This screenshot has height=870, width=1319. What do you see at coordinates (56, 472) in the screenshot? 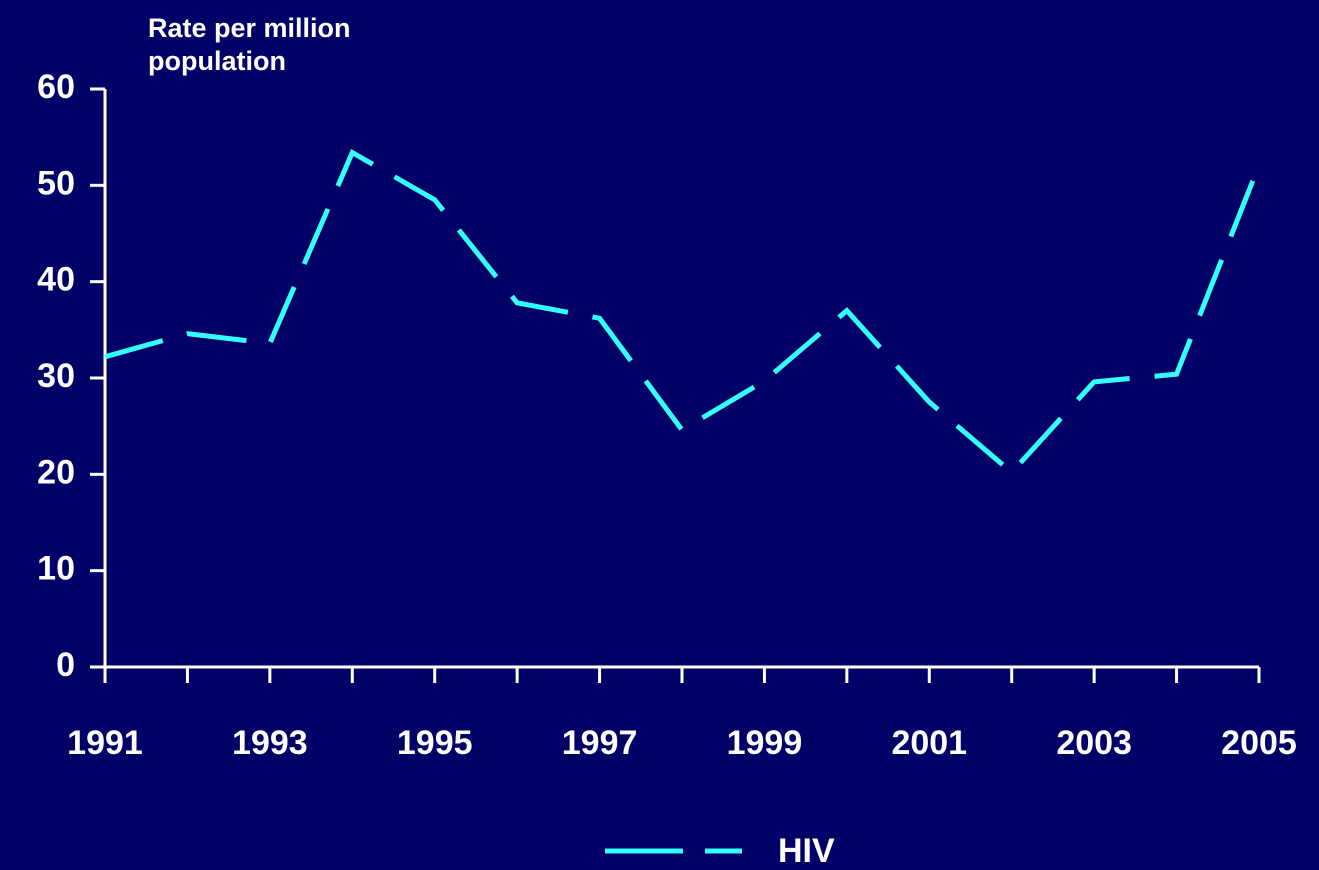
I see `y-tick-label: 20` at bounding box center [56, 472].